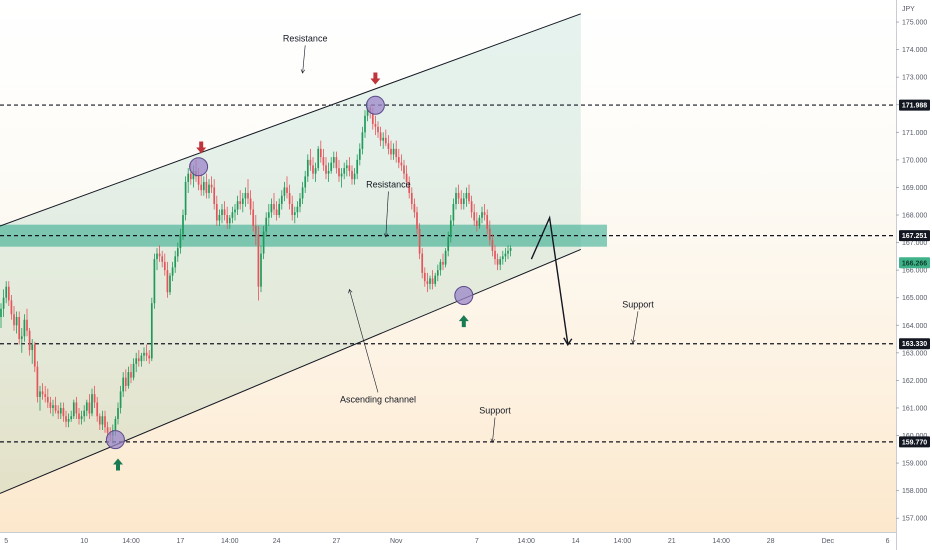 The height and width of the screenshot is (550, 932). What do you see at coordinates (914, 105) in the screenshot?
I see `price-tag` at bounding box center [914, 105].